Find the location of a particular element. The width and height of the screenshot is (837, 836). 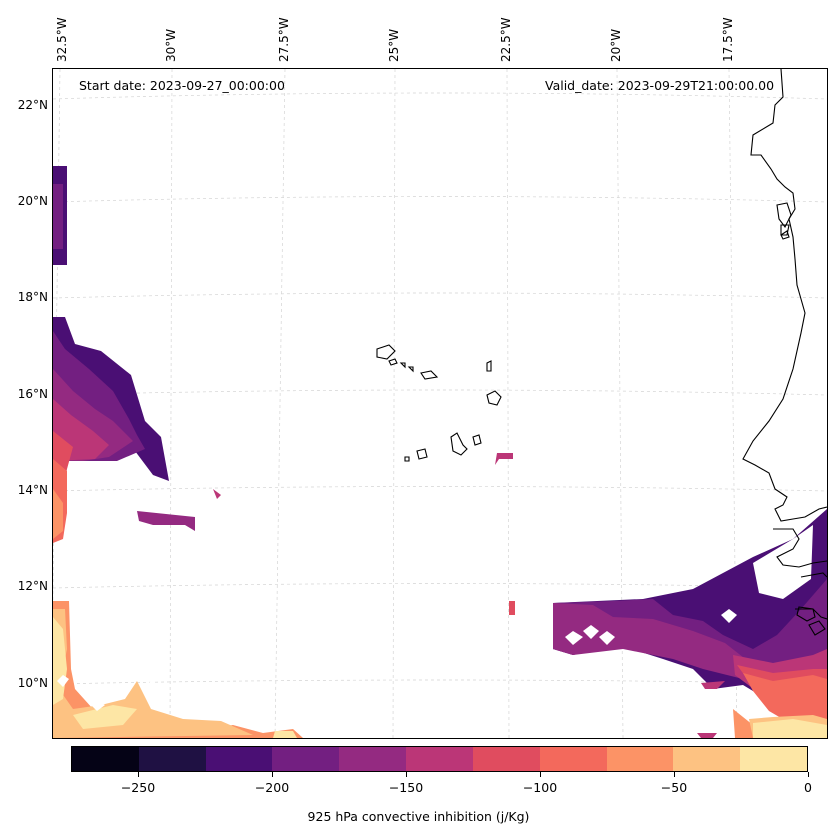

cin-contours-central is located at coordinates (505, 534).